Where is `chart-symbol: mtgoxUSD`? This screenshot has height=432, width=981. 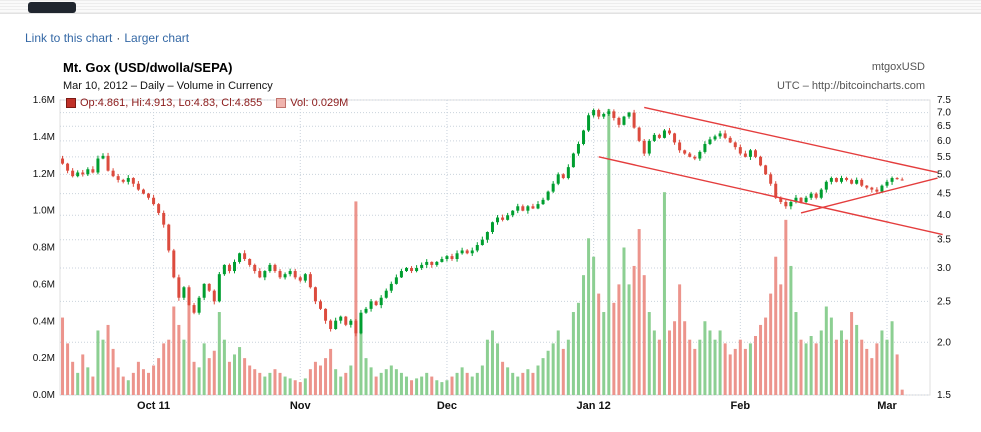 chart-symbol: mtgoxUSD is located at coordinates (898, 67).